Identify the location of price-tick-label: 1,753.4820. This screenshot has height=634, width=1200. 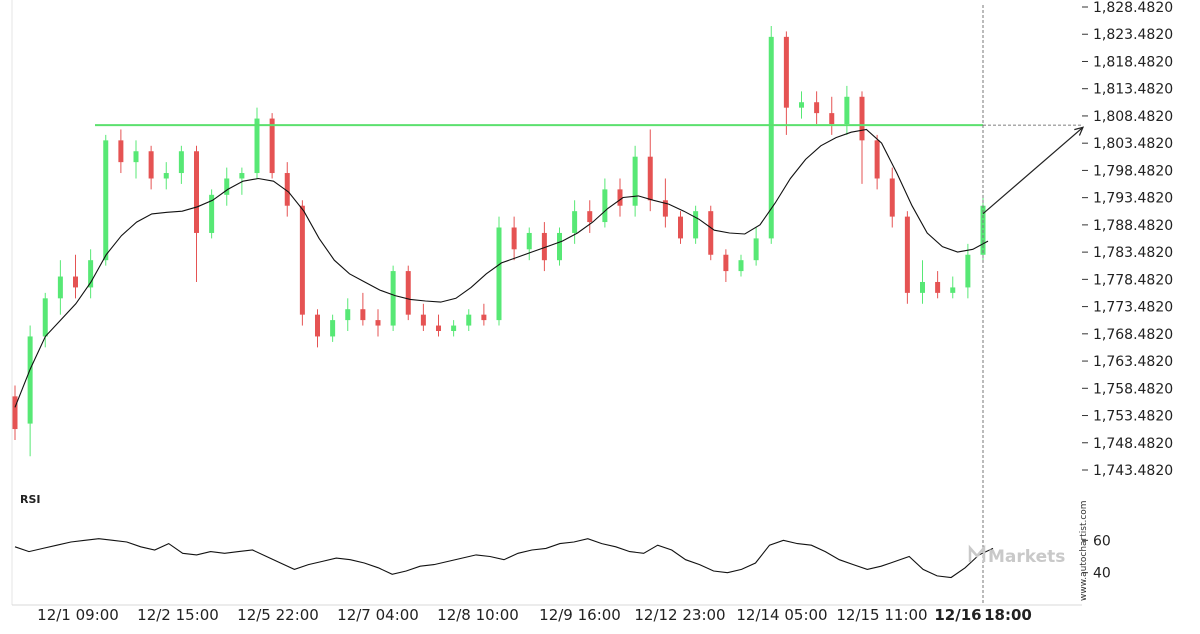
(1133, 417).